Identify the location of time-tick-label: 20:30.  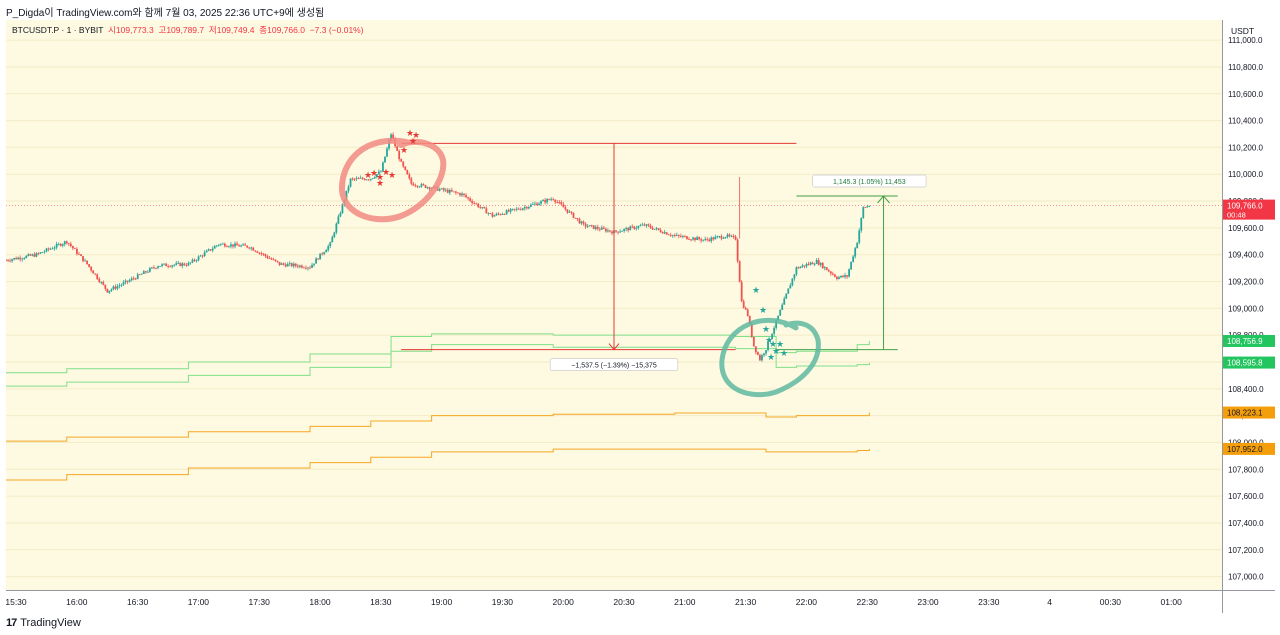
(624, 602).